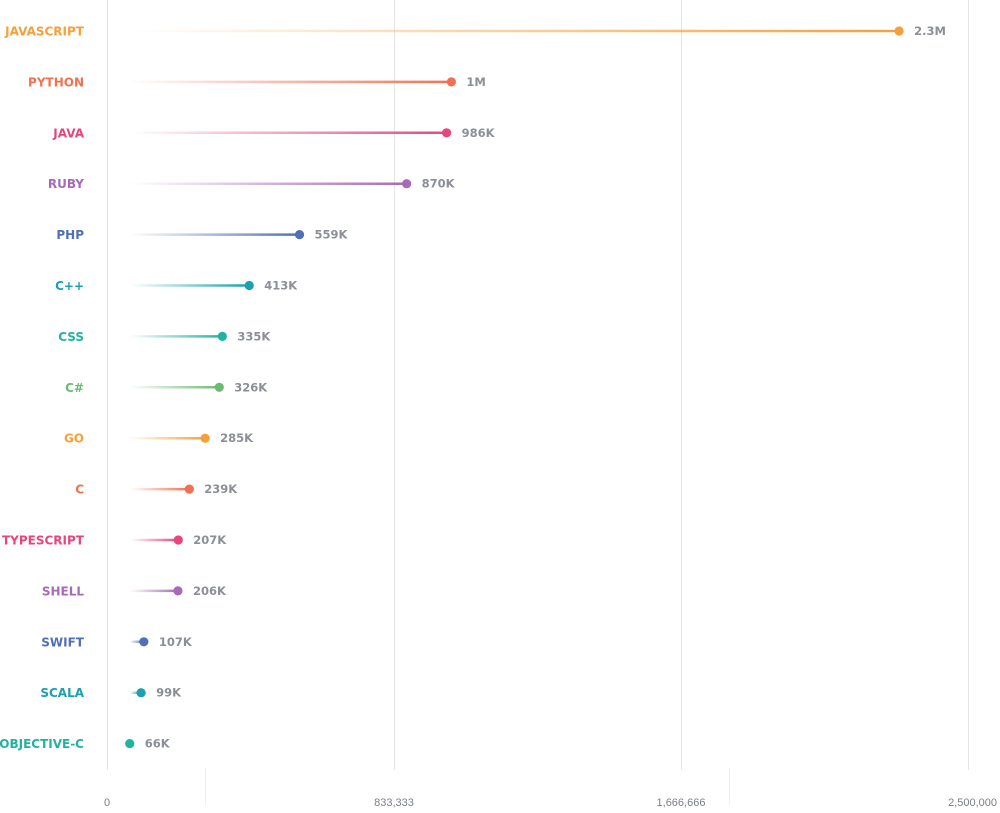 The width and height of the screenshot is (1000, 813). I want to click on category-label: JAVASCRIPT, so click(44, 32).